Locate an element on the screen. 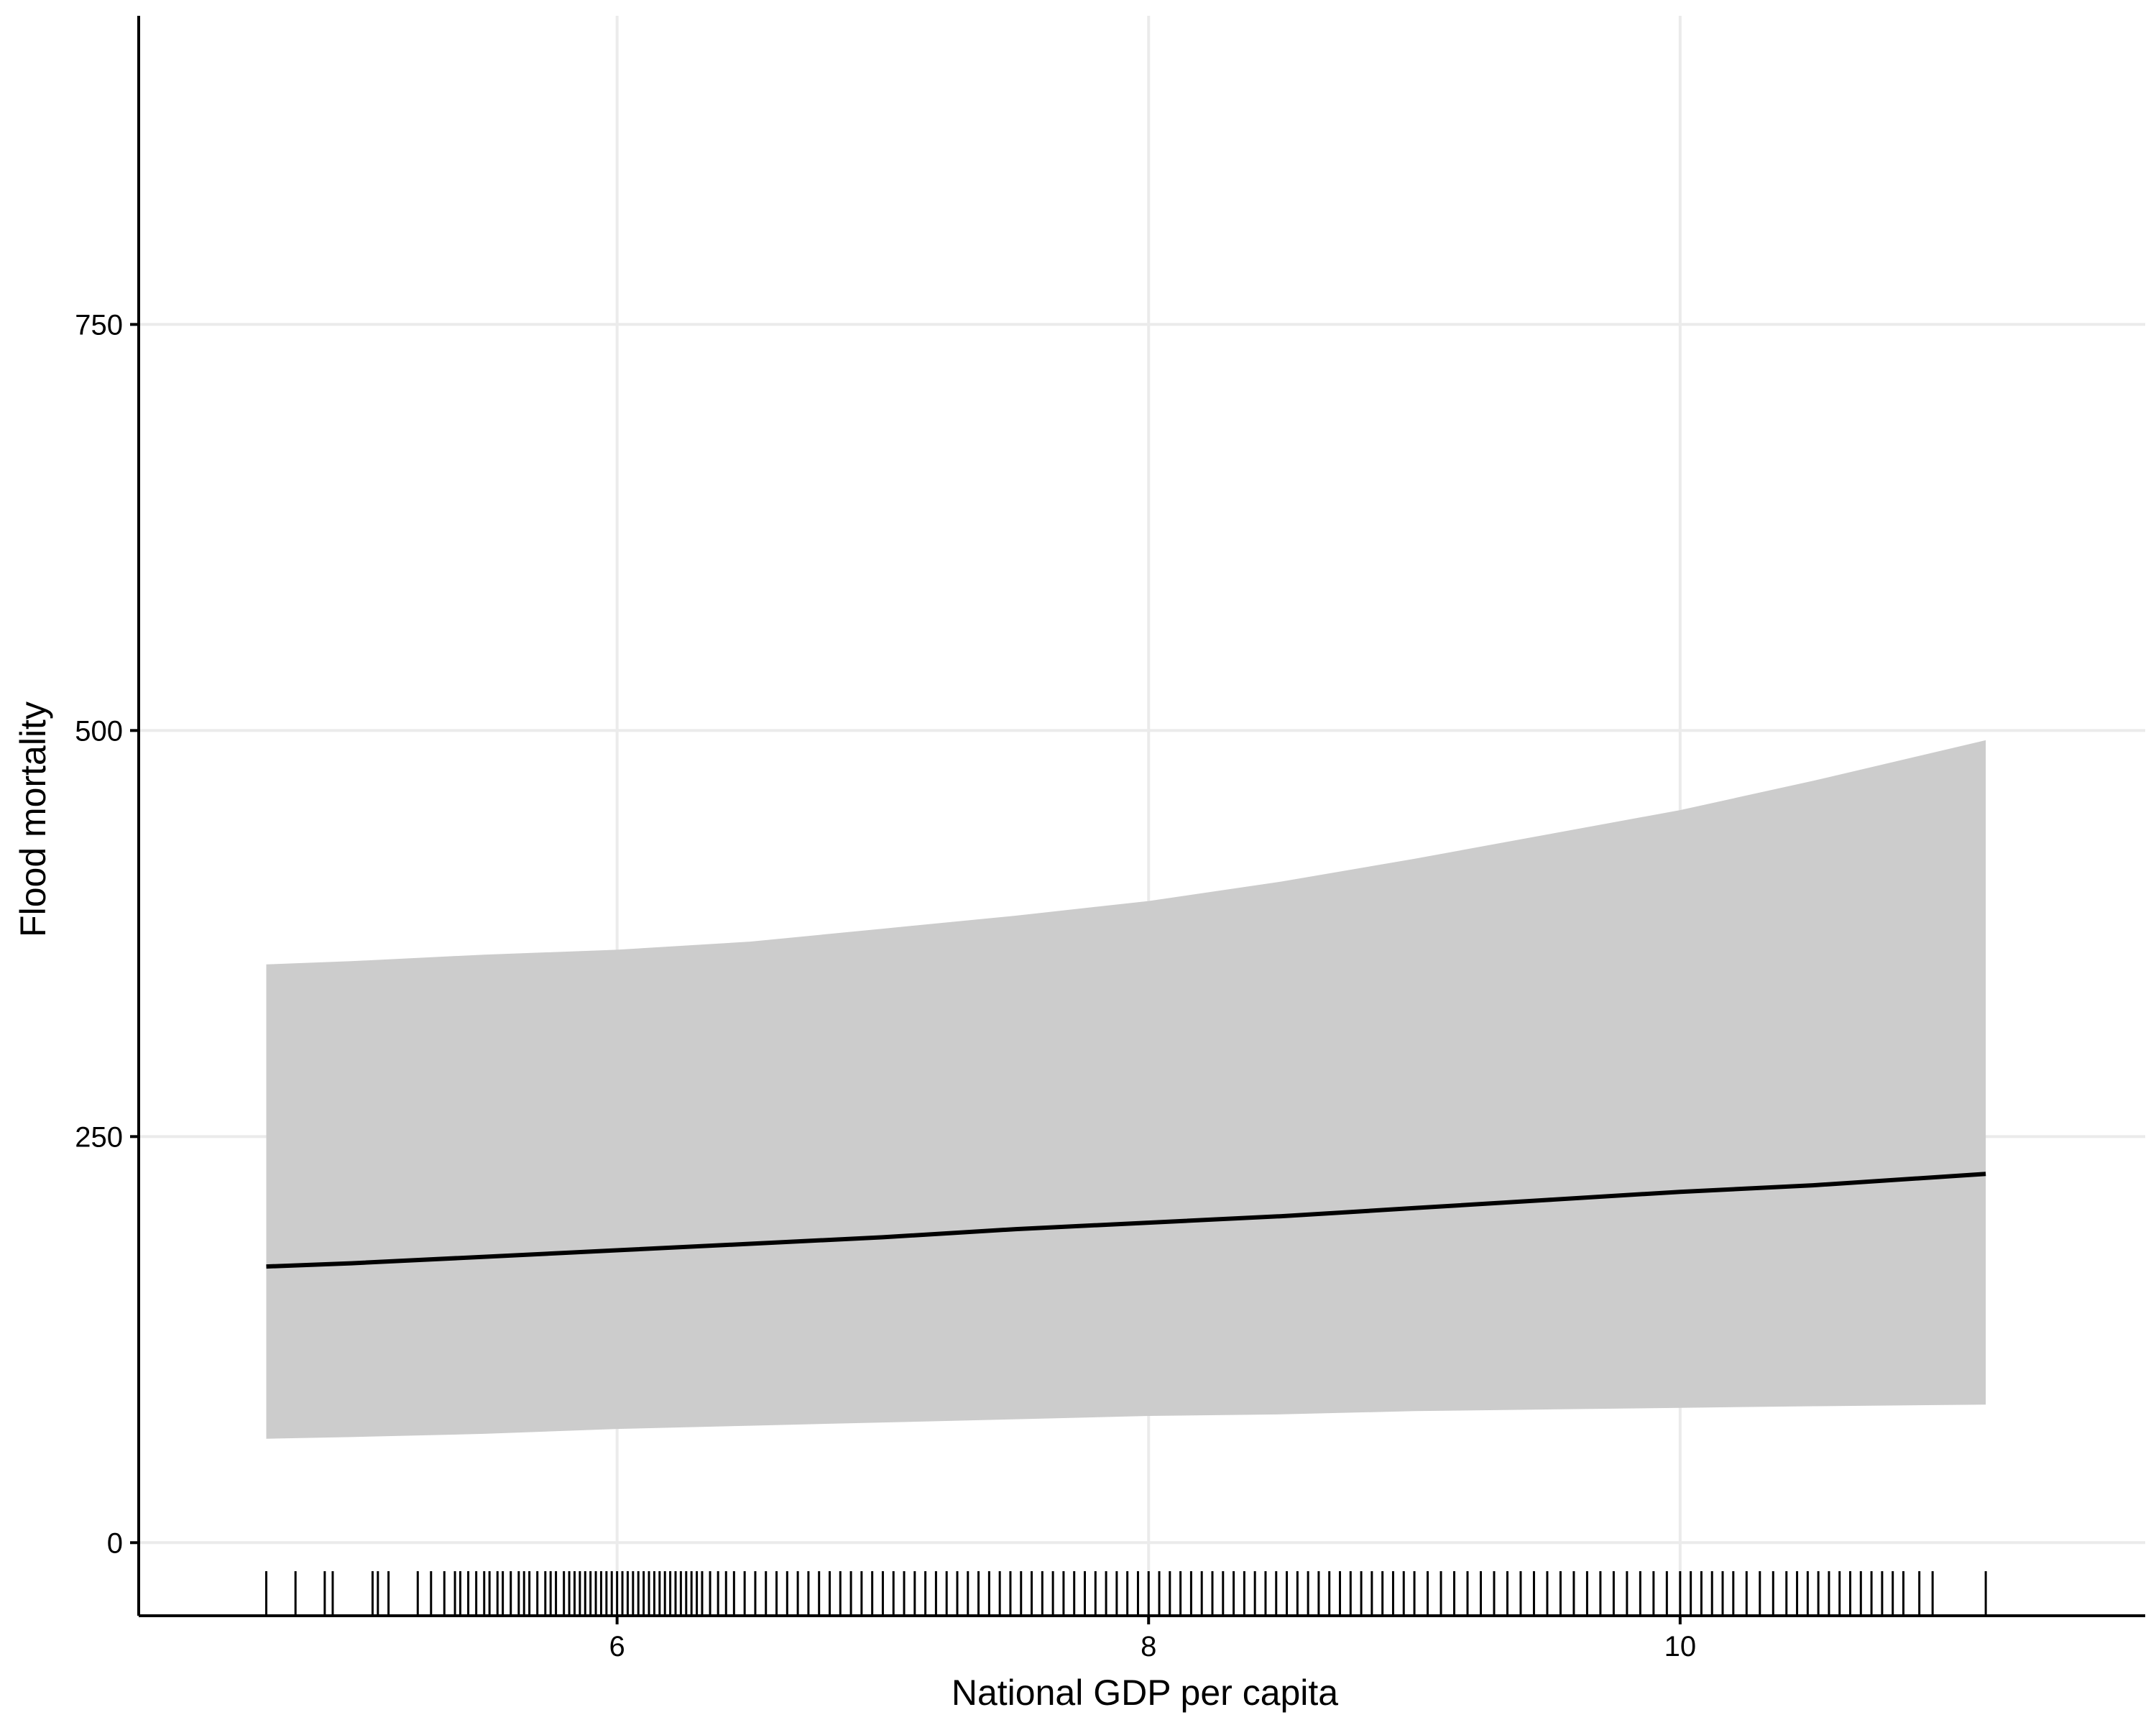 The height and width of the screenshot is (1725, 2156). x-tick-label: 8 is located at coordinates (1148, 1646).